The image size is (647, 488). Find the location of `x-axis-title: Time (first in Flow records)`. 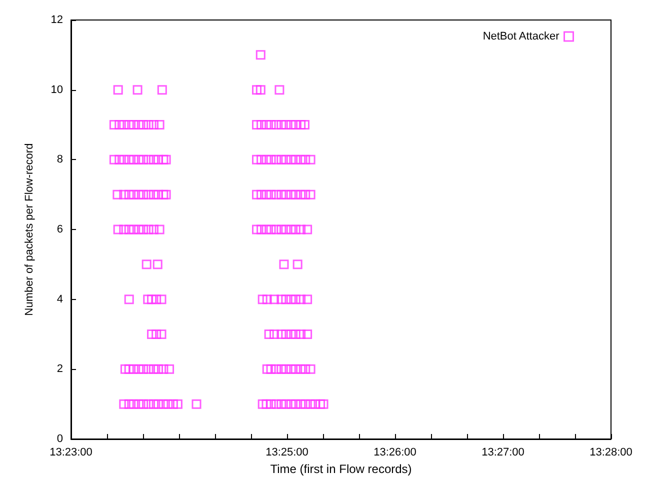

x-axis-title: Time (first in Flow records) is located at coordinates (341, 469).